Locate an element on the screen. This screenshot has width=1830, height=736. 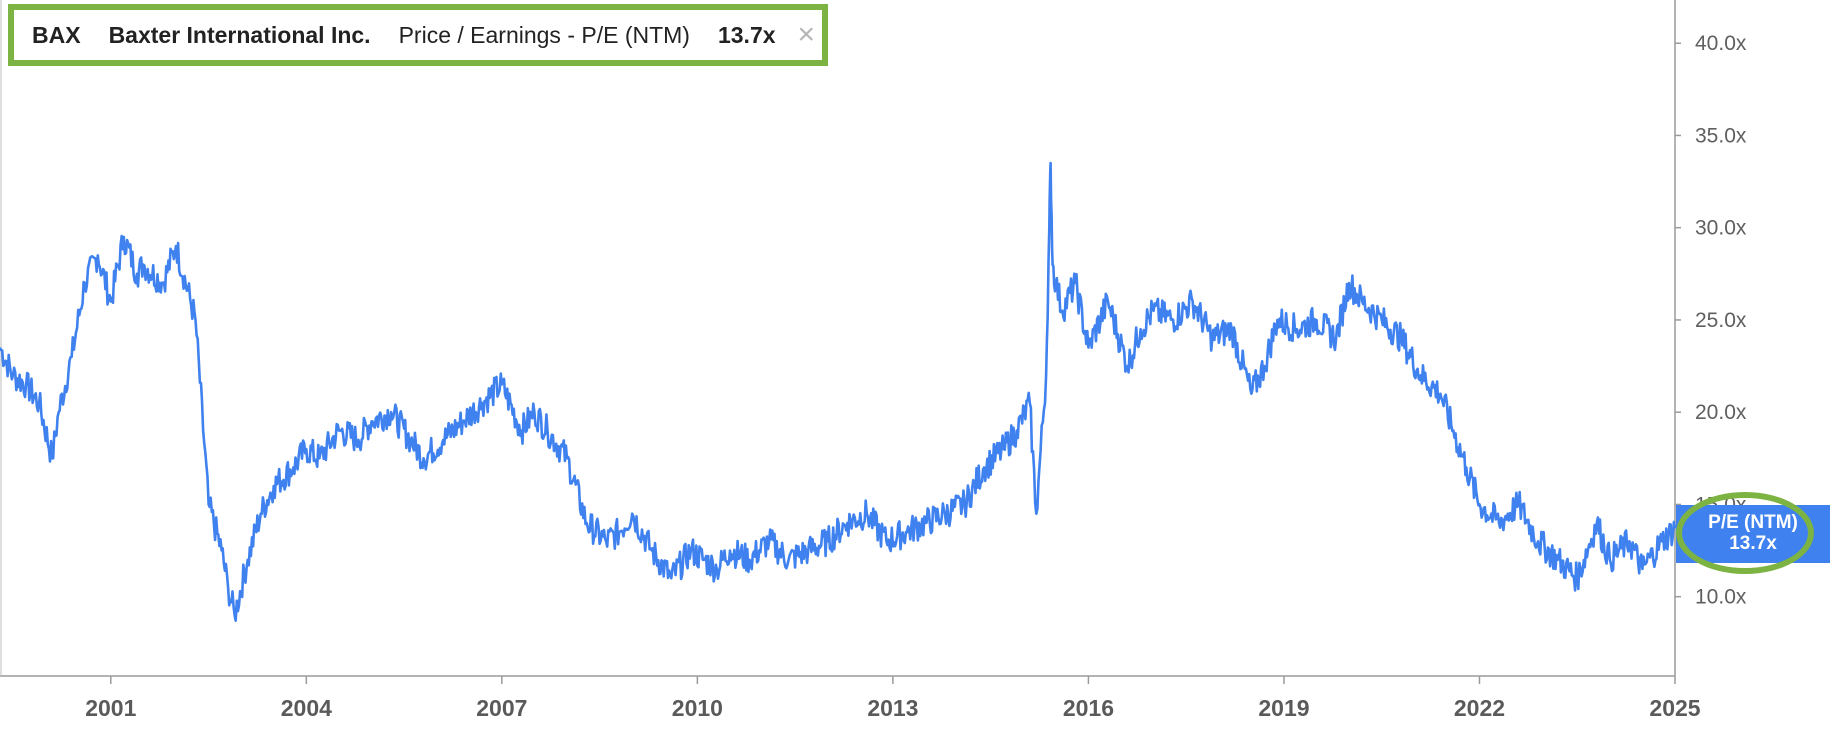
x-tick-label: 2016 is located at coordinates (1088, 708).